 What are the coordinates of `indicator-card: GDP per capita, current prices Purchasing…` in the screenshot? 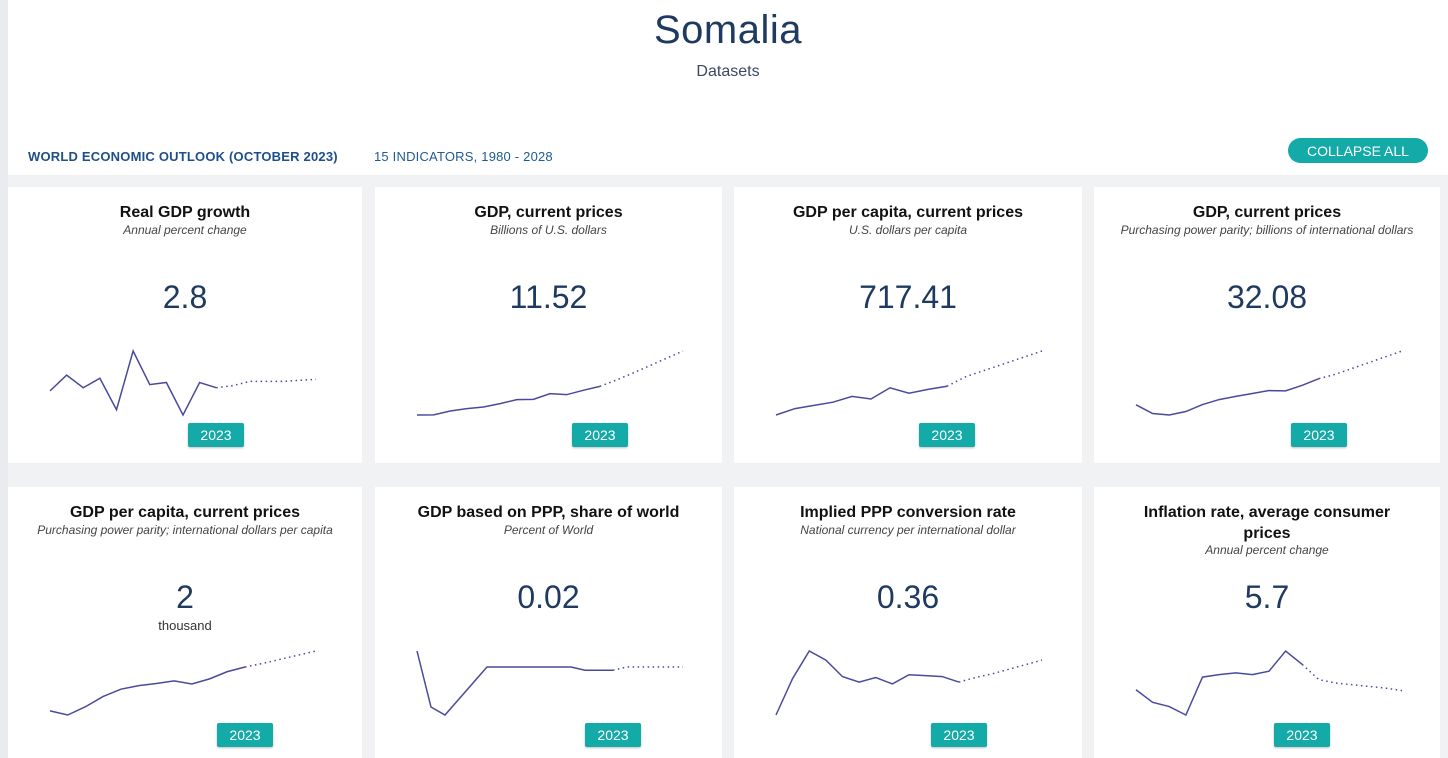 It's located at (185, 622).